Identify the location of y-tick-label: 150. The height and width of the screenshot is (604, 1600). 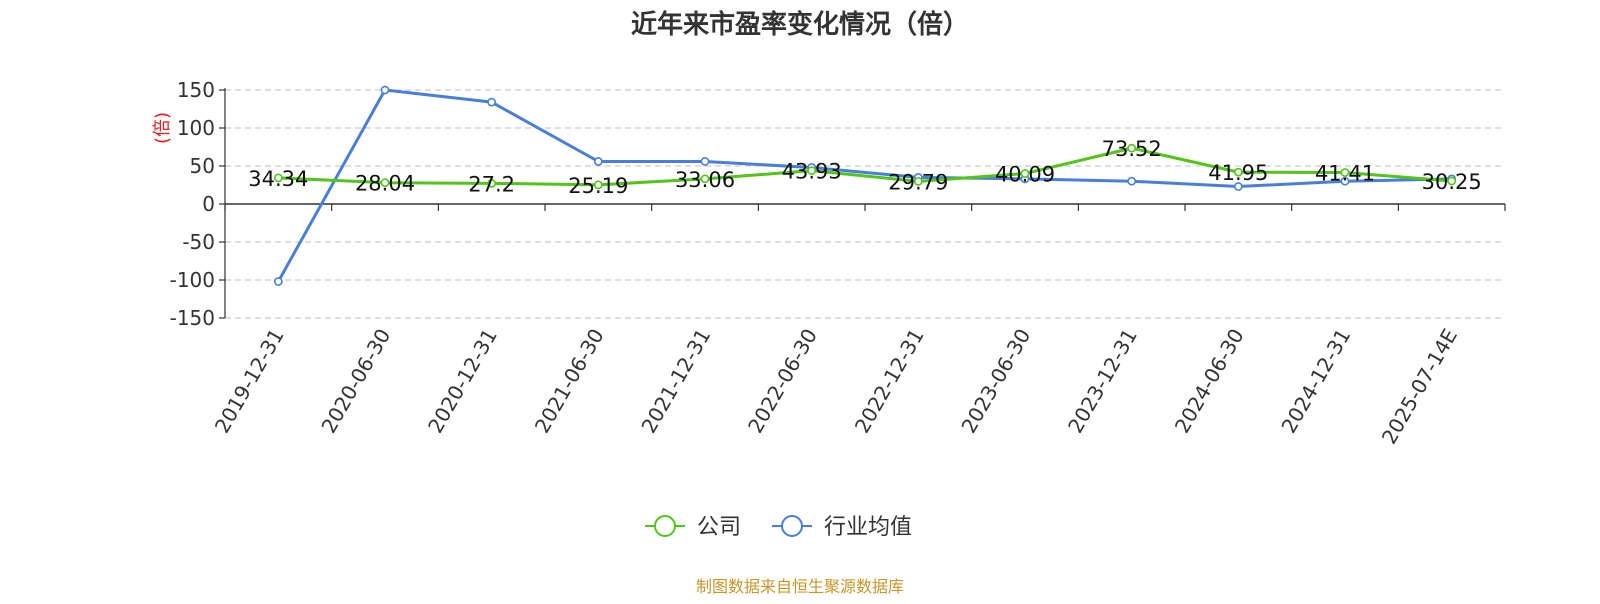
(196, 90).